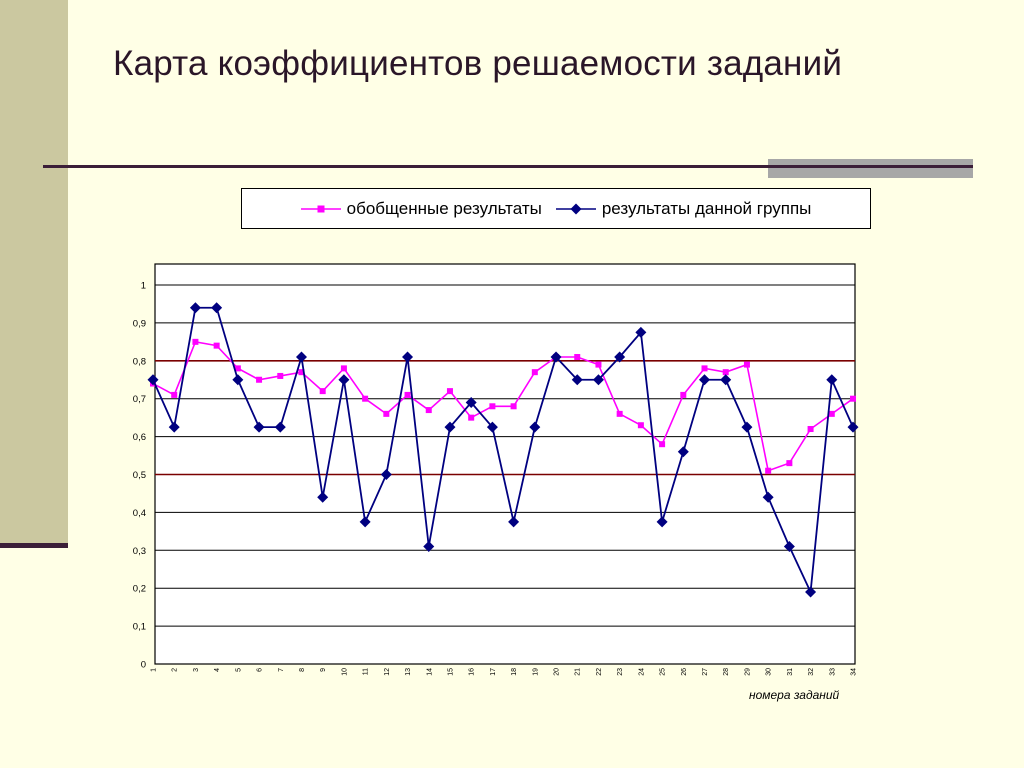  I want to click on x-tick-label: 30, so click(769, 672).